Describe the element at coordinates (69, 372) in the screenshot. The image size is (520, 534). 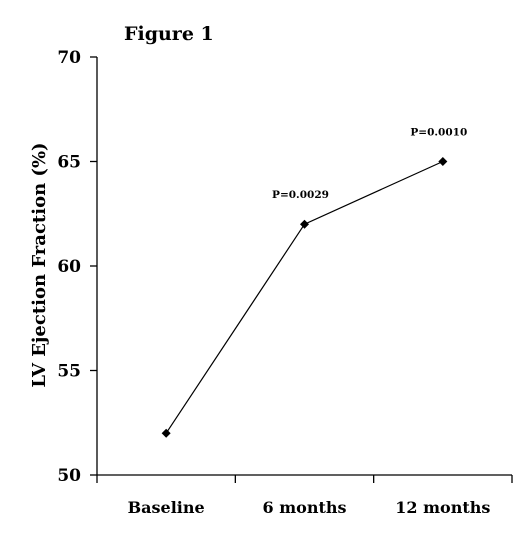
I see `y-tick-label: 55` at that location.